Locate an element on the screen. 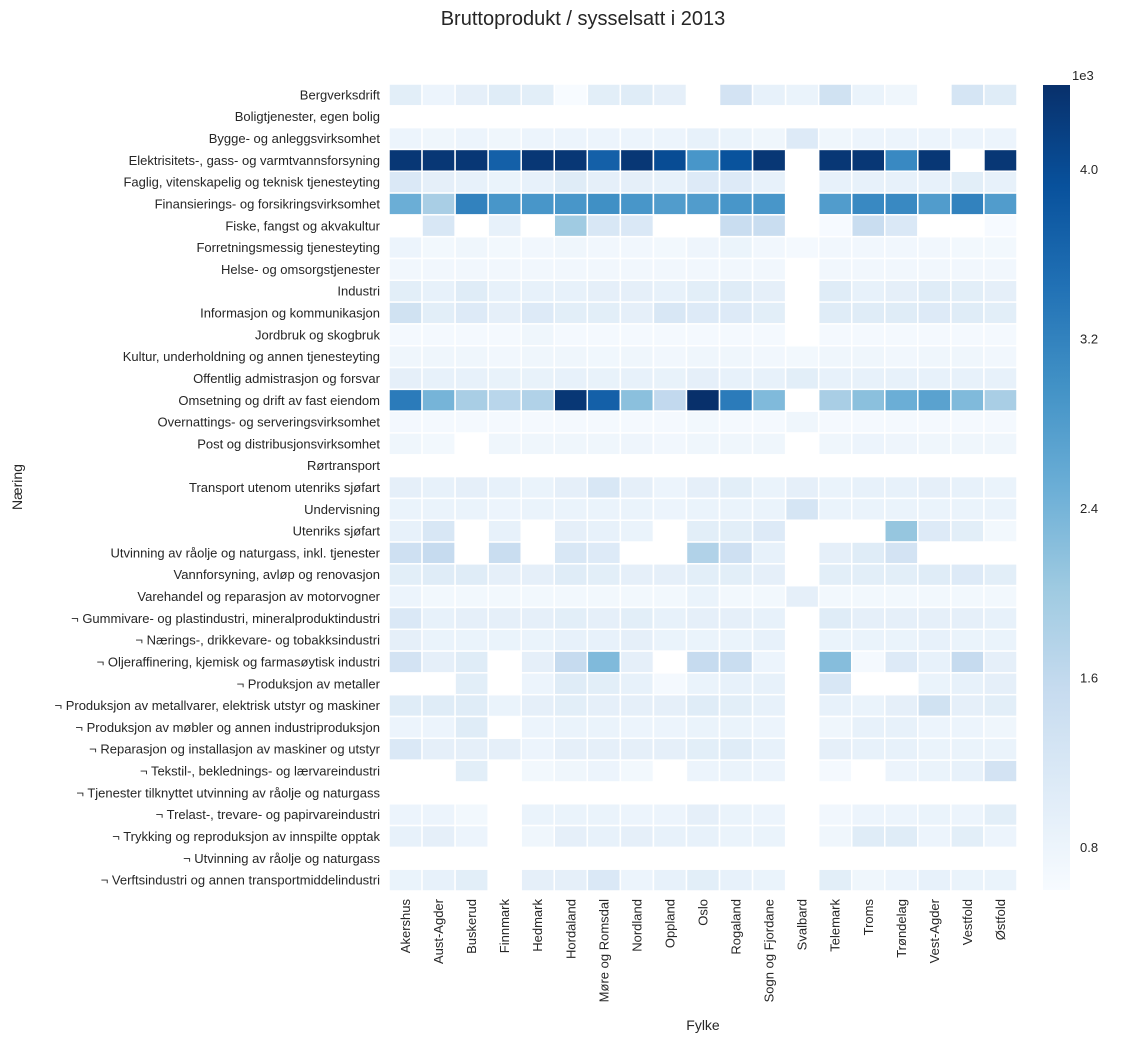 Image resolution: width=1135 pixels, height=1042 pixels. y-tick-label: Overnattings- og serveringsvirksomhet is located at coordinates (268, 422).